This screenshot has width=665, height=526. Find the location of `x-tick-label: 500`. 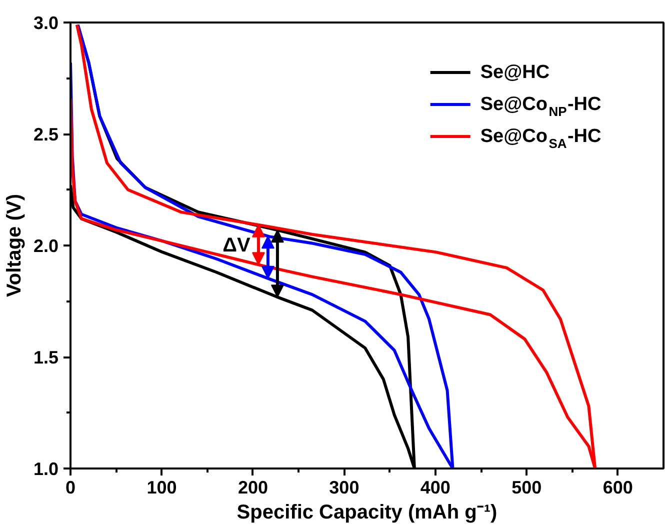

x-tick-label: 500 is located at coordinates (527, 488).